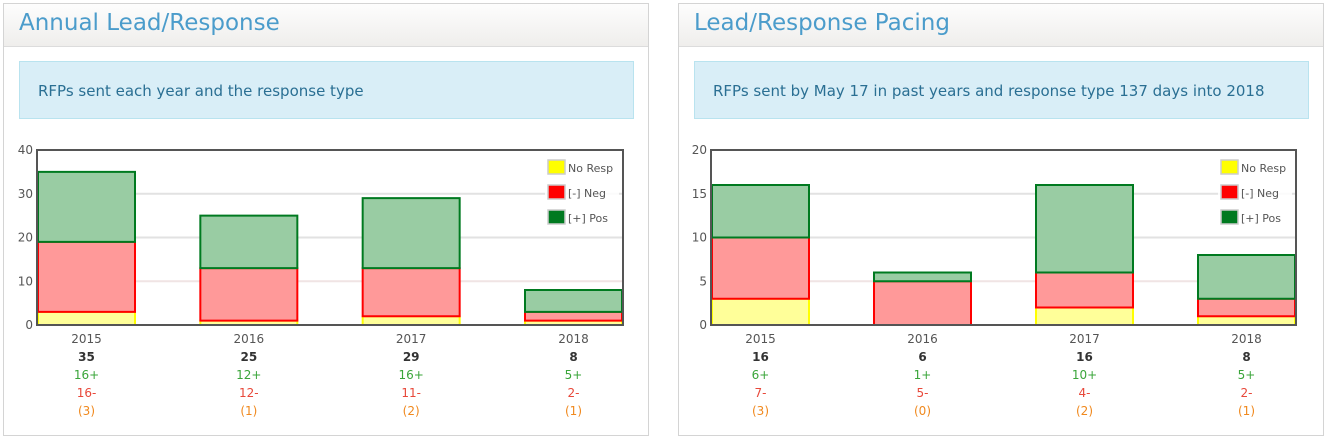  What do you see at coordinates (1085, 393) in the screenshot?
I see `neg-label: 4-` at bounding box center [1085, 393].